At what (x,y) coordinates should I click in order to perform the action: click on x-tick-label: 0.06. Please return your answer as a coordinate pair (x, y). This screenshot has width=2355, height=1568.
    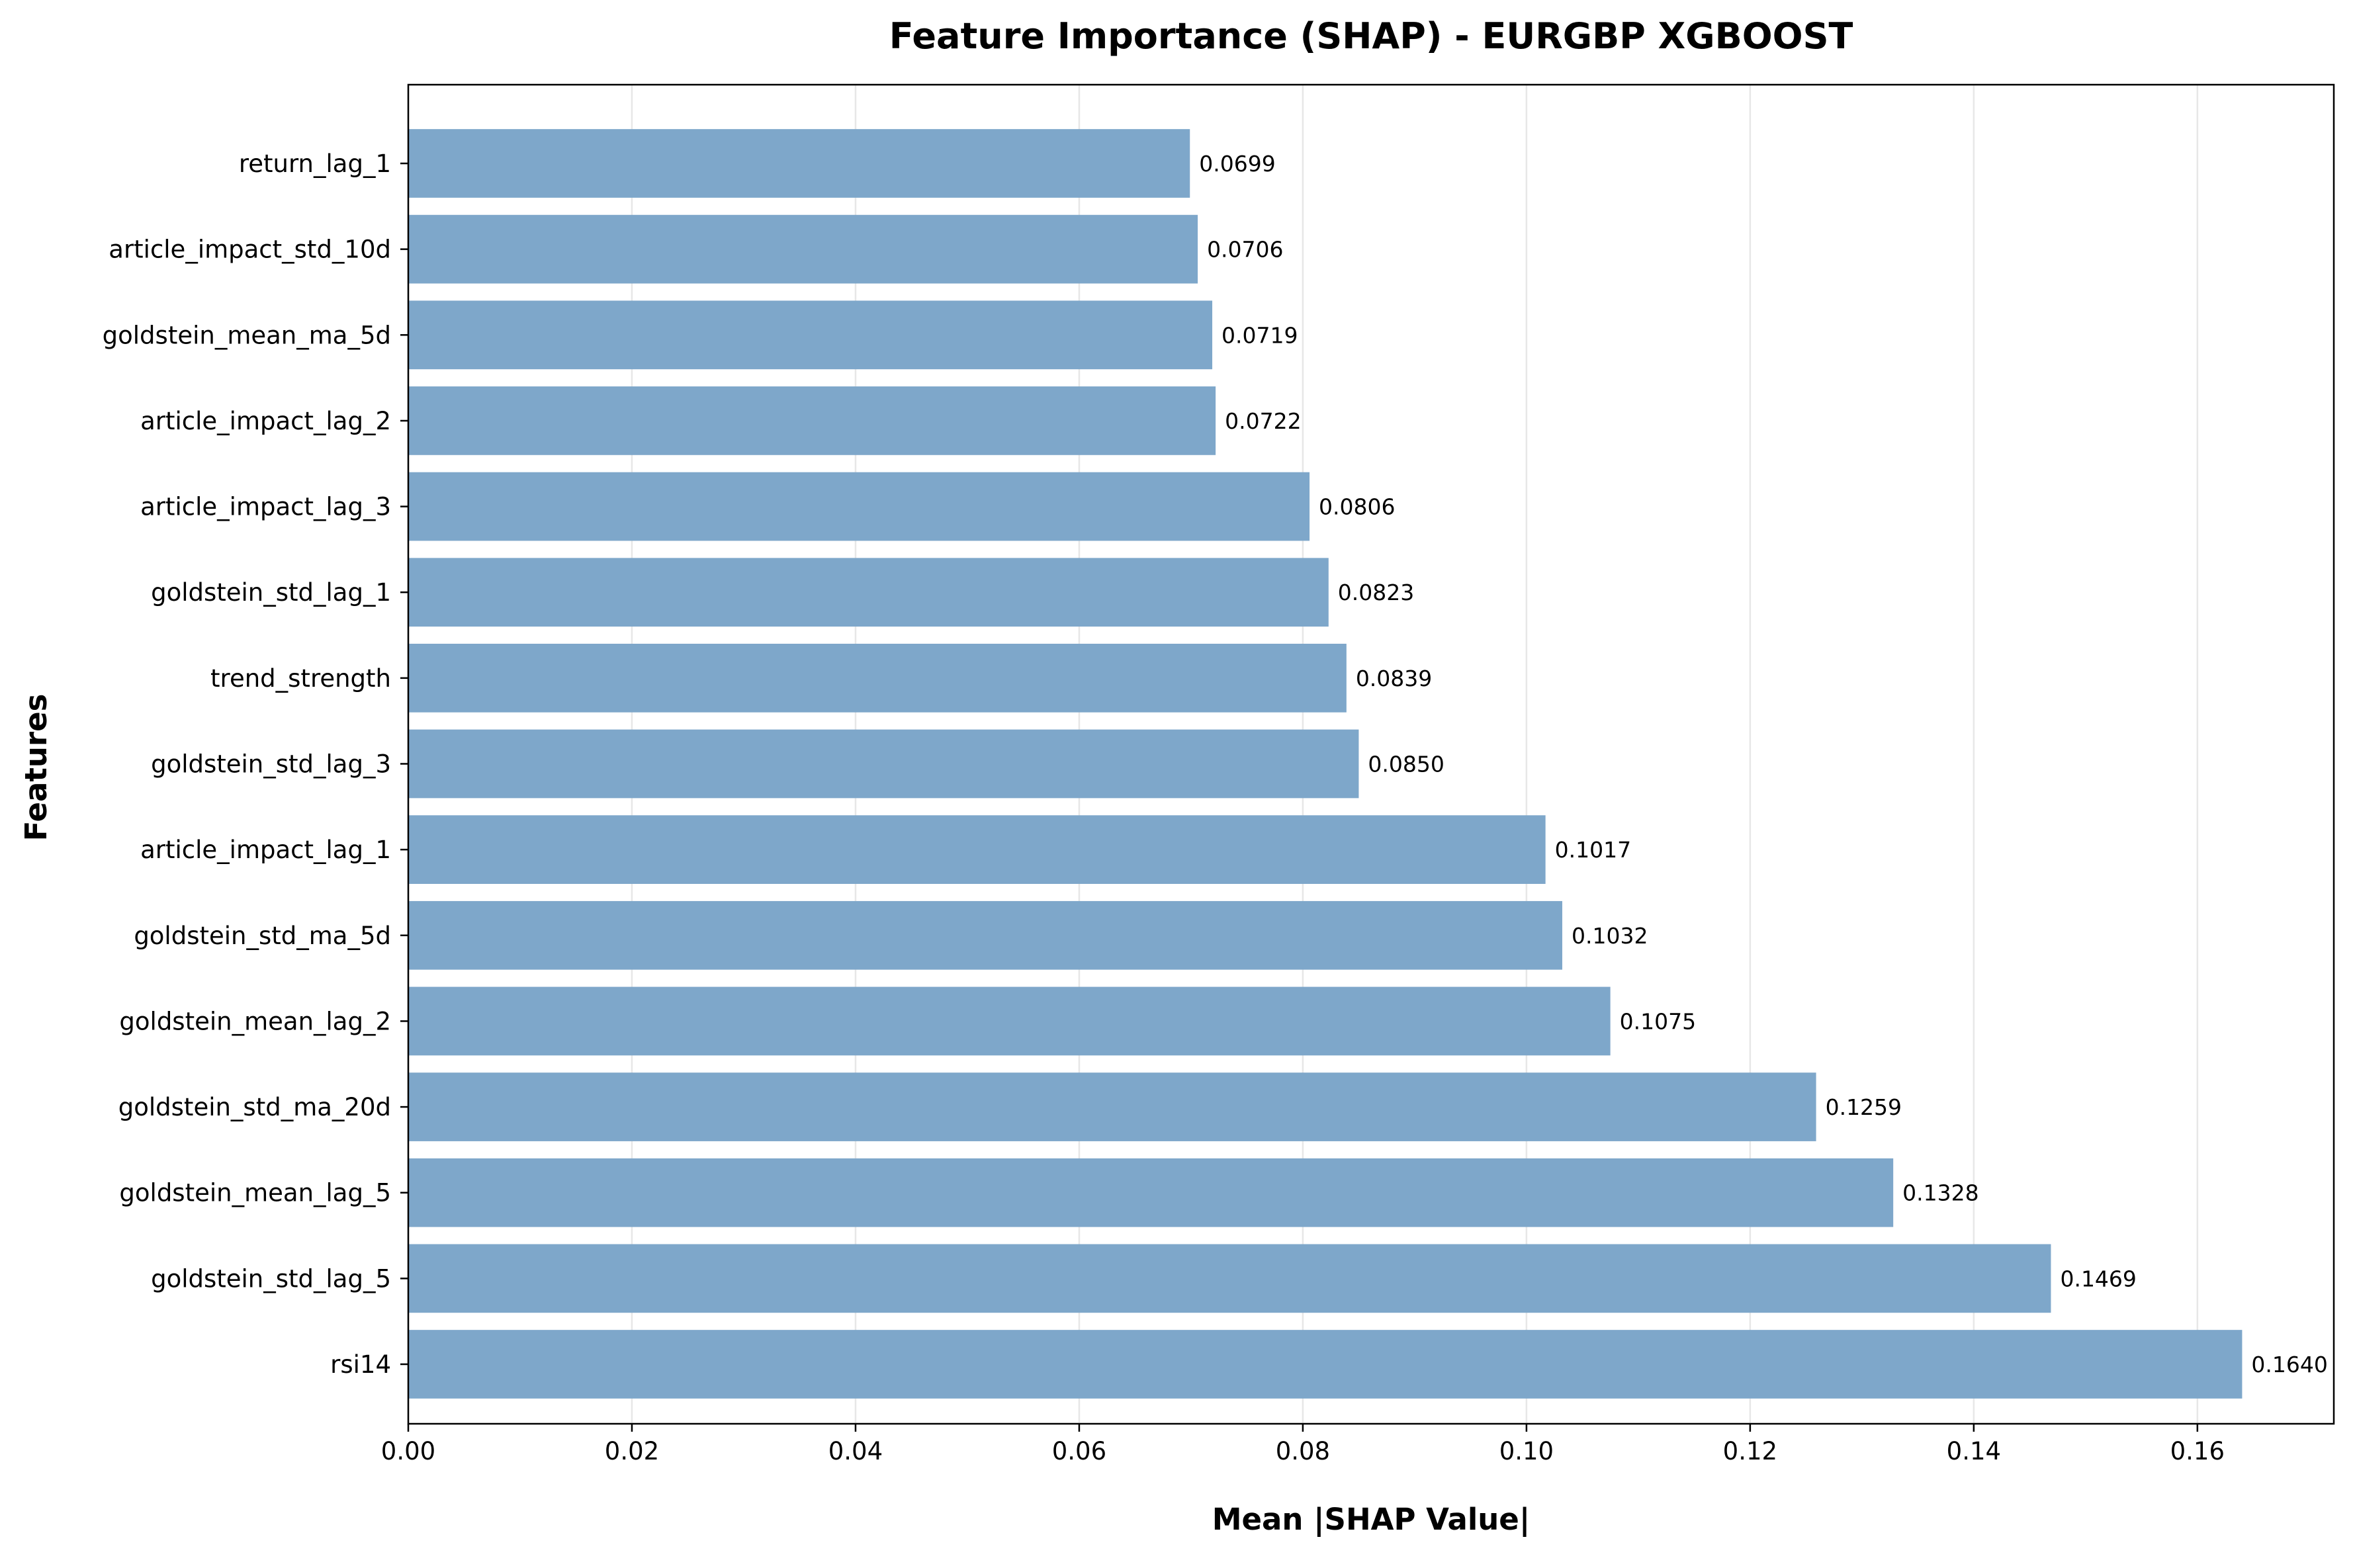
    Looking at the image, I should click on (1079, 1451).